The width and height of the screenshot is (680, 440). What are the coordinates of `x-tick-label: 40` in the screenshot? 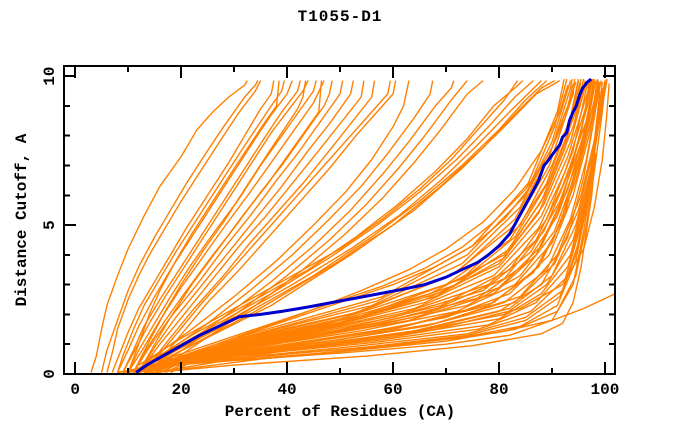 It's located at (286, 390).